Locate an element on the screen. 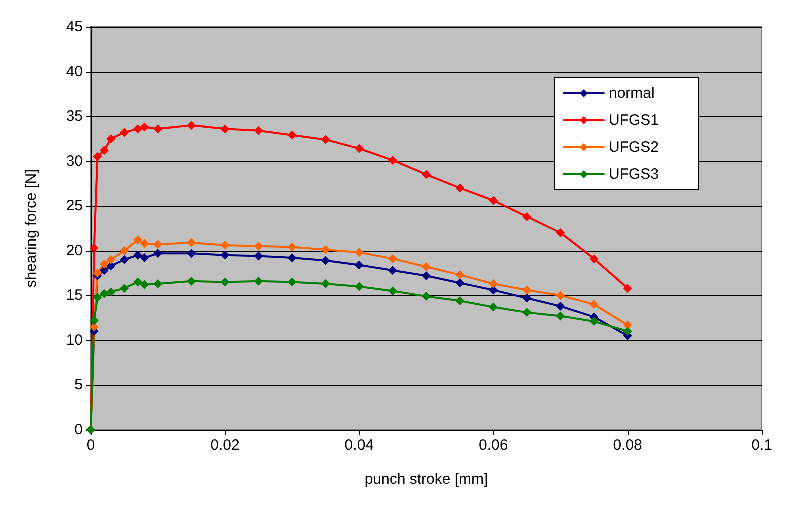  legend-label: UFGS1 is located at coordinates (634, 120).